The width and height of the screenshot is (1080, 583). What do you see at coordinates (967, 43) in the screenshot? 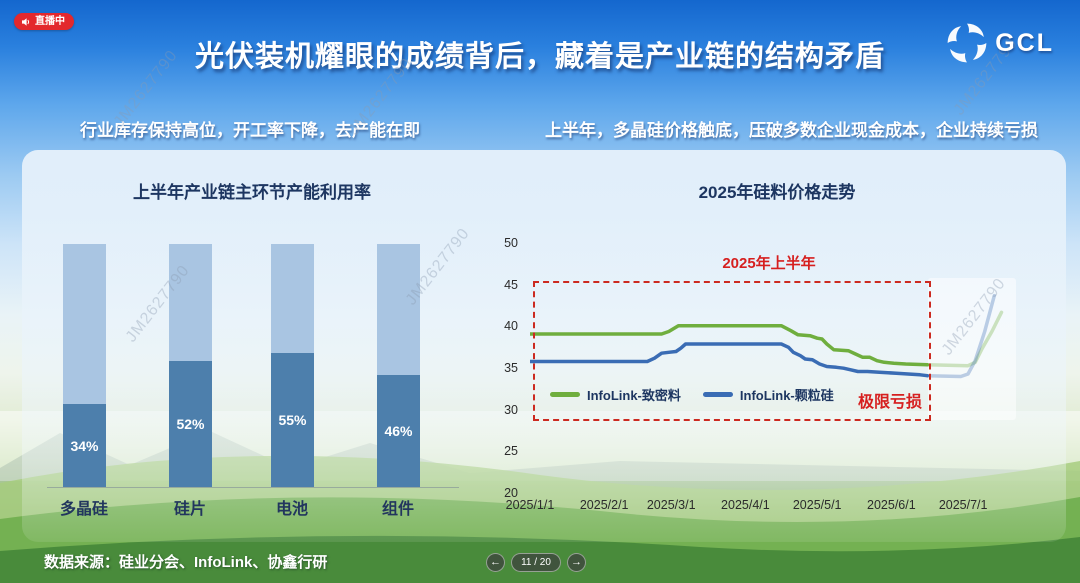
I see `gcl-pinwheel-icon` at bounding box center [967, 43].